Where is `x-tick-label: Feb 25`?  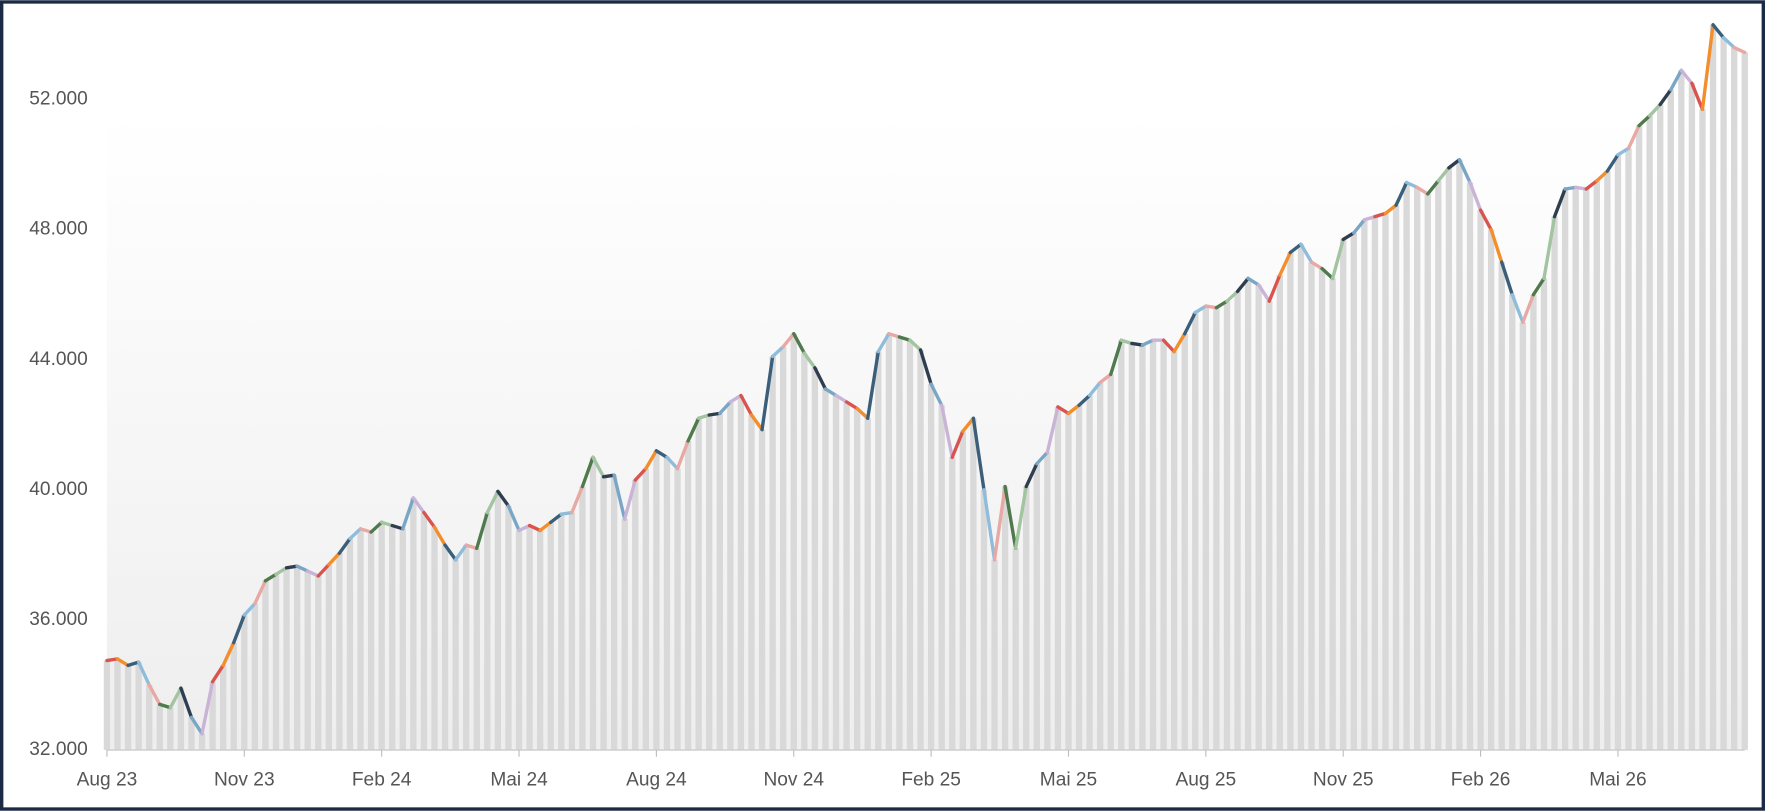
x-tick-label: Feb 25 is located at coordinates (931, 779).